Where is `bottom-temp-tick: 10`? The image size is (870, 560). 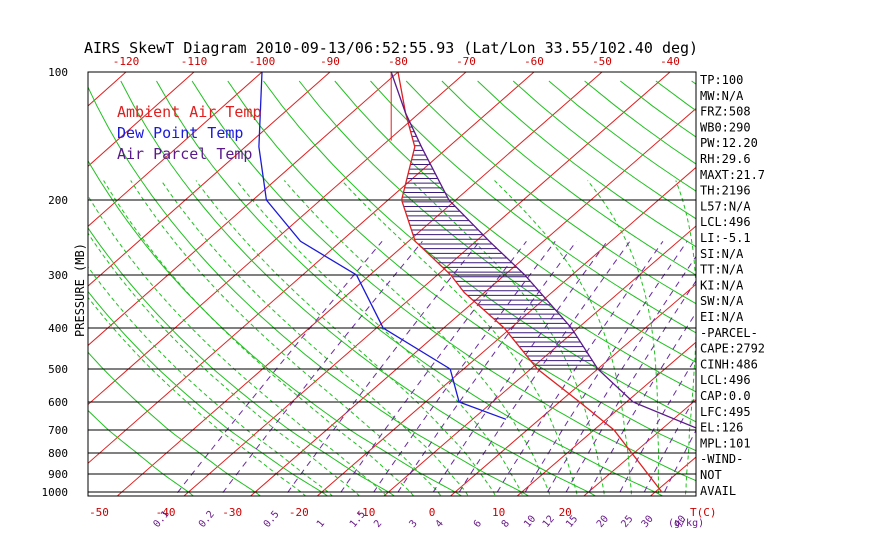
bottom-temp-tick: 10 is located at coordinates (498, 512).